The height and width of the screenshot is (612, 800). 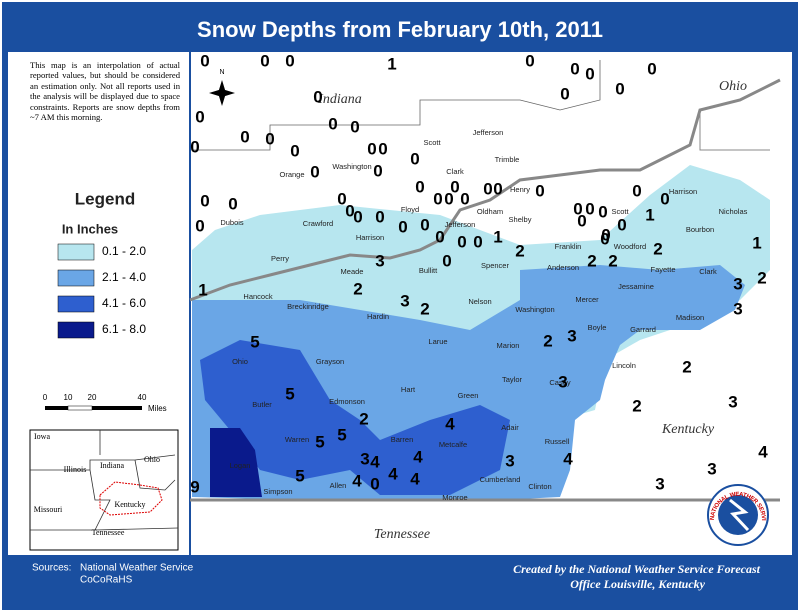 What do you see at coordinates (587, 299) in the screenshot?
I see `county-label: Mercer` at bounding box center [587, 299].